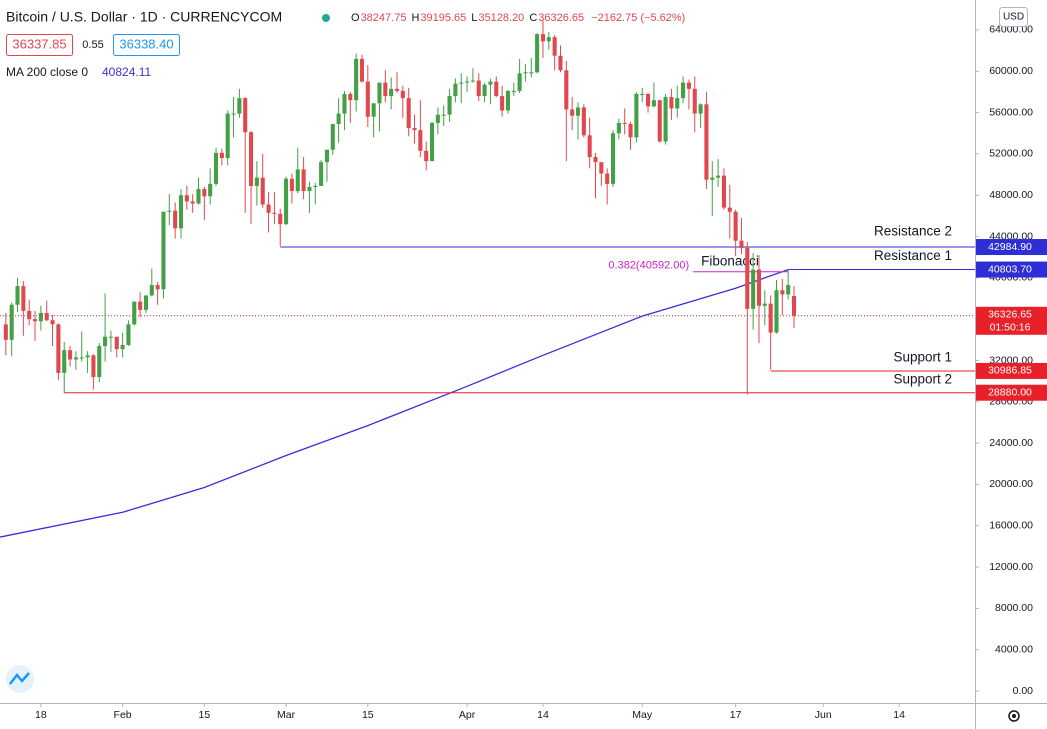 This screenshot has width=1047, height=729. What do you see at coordinates (1011, 320) in the screenshot?
I see `last-price-box` at bounding box center [1011, 320].